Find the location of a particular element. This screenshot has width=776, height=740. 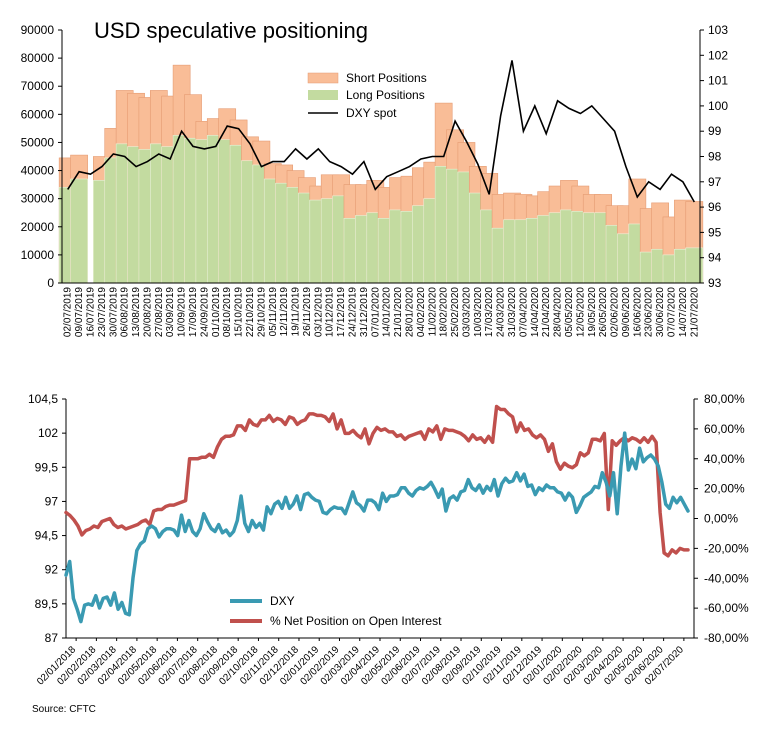

top-x-tick-label: 20/08/2019 is located at coordinates (147, 312).